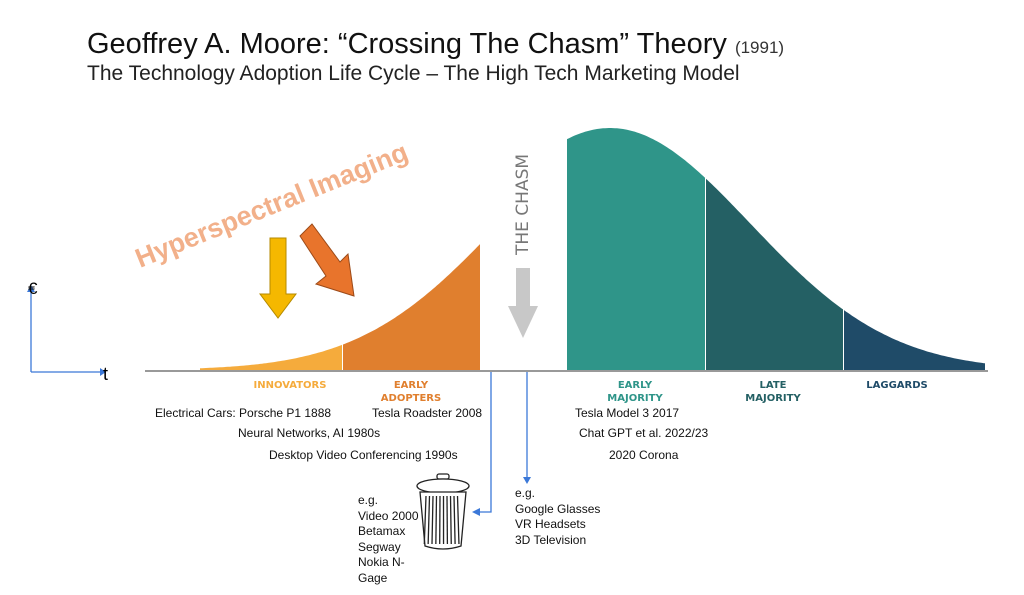 This screenshot has height=595, width=1024. Describe the element at coordinates (327, 260) in the screenshot. I see `orange-arrow-icon` at that location.